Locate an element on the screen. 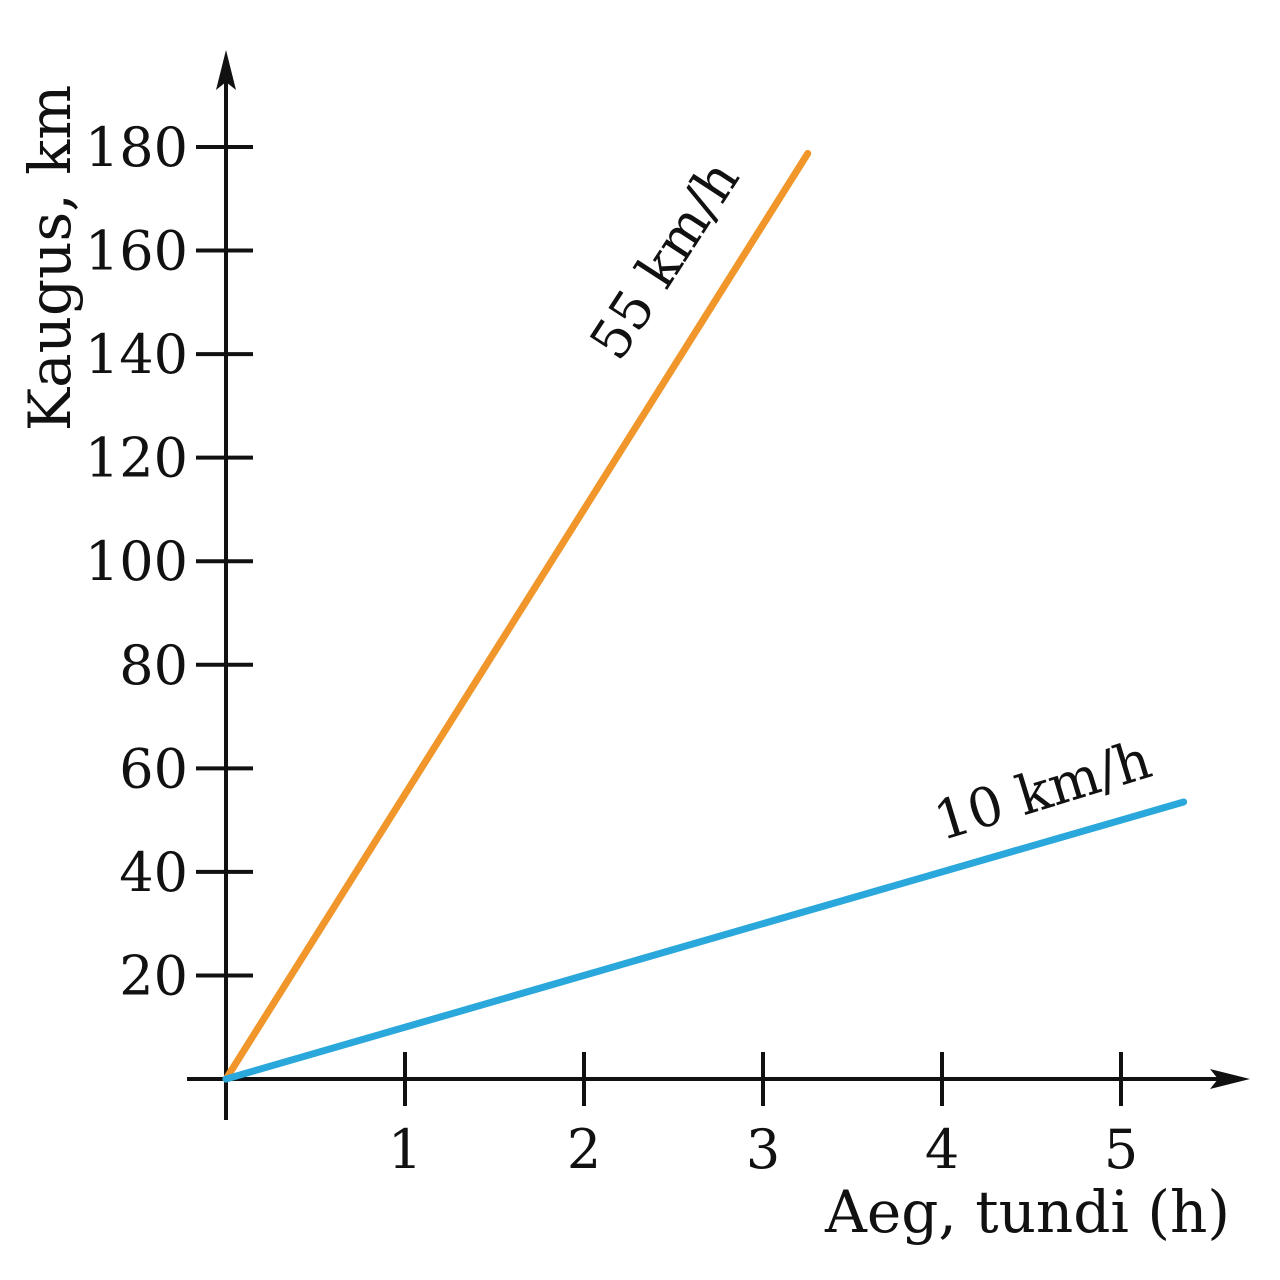 The image size is (1280, 1280). y-tick-label: 80 is located at coordinates (153, 665).